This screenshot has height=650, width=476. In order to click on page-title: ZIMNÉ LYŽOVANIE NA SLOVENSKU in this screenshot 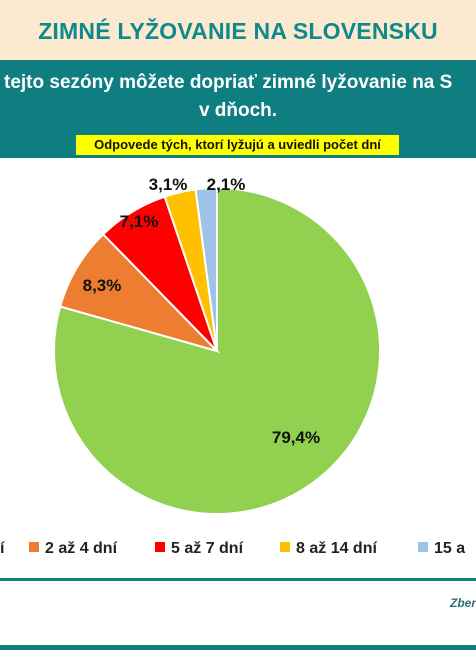, I will do `click(238, 31)`.